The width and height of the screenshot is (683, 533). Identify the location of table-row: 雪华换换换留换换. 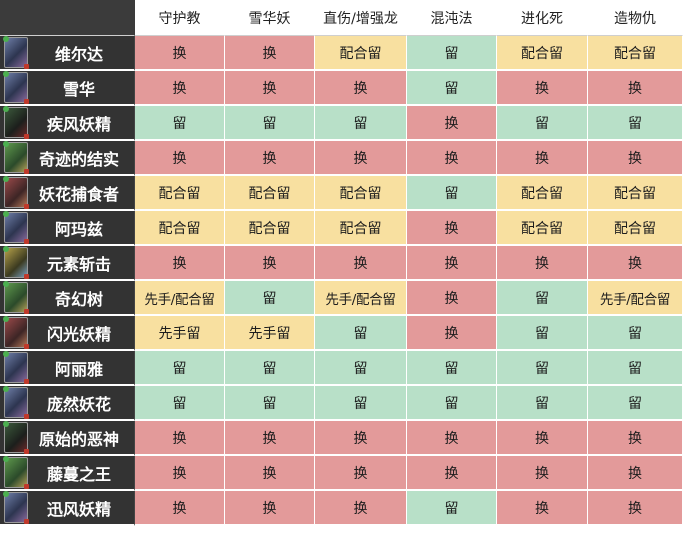
(341, 88).